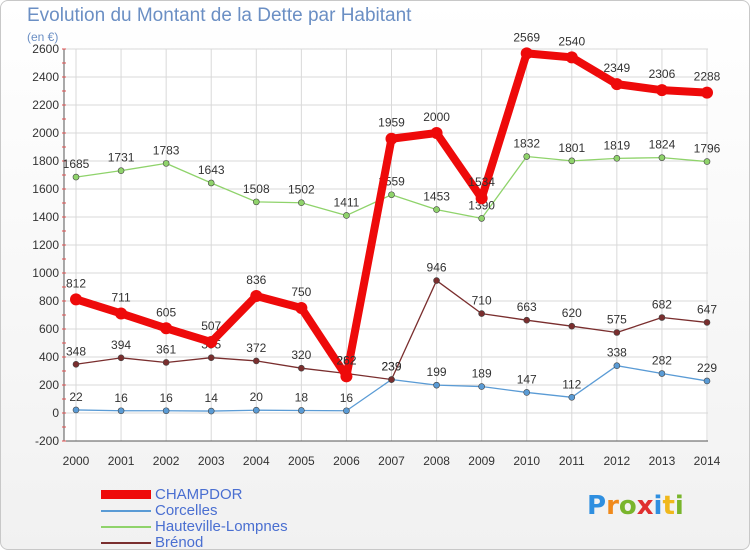  Describe the element at coordinates (346, 360) in the screenshot. I see `data-label-champdor: 262` at that location.